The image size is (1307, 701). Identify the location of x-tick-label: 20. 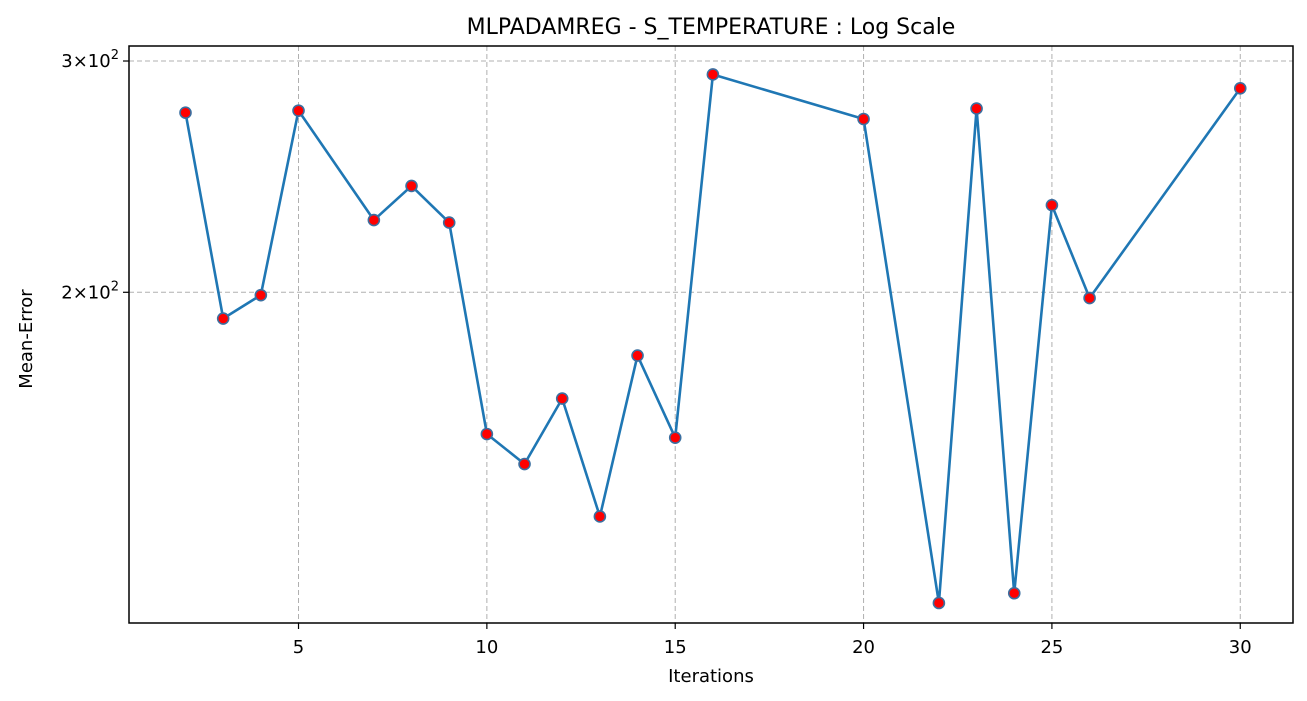
(863, 647).